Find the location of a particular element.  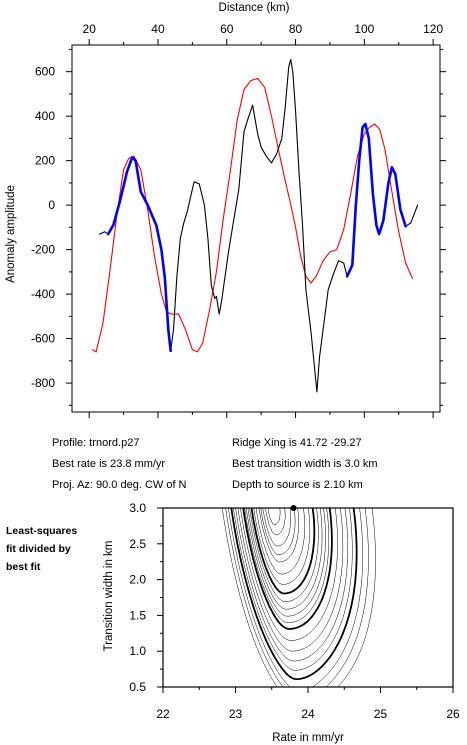

x-tick-label: 100 is located at coordinates (364, 29).